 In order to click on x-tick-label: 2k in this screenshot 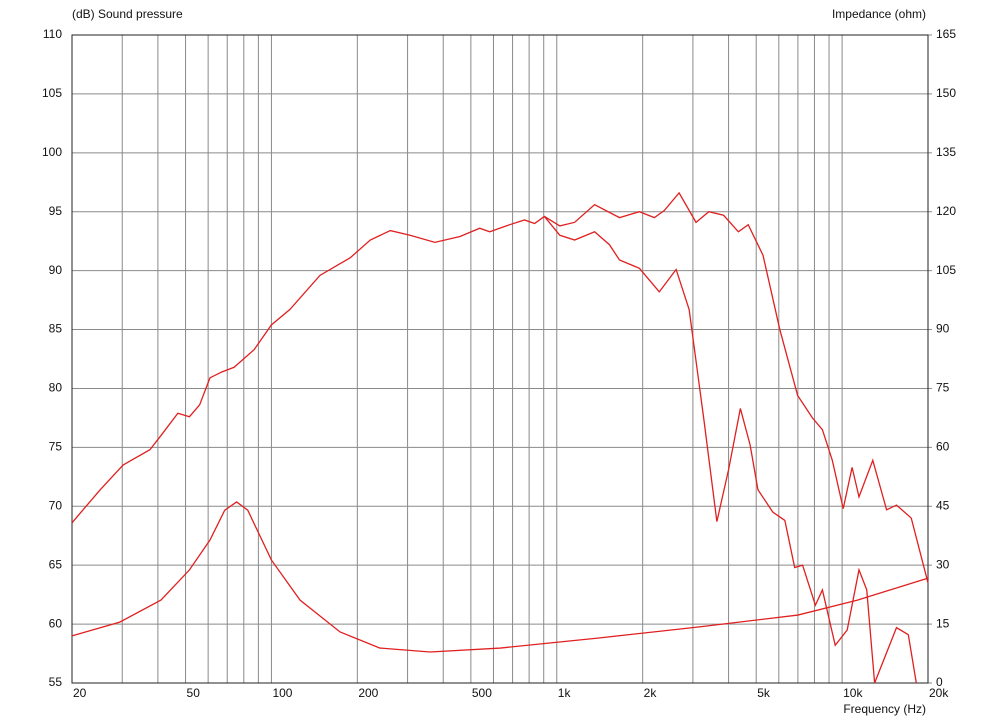, I will do `click(651, 693)`.